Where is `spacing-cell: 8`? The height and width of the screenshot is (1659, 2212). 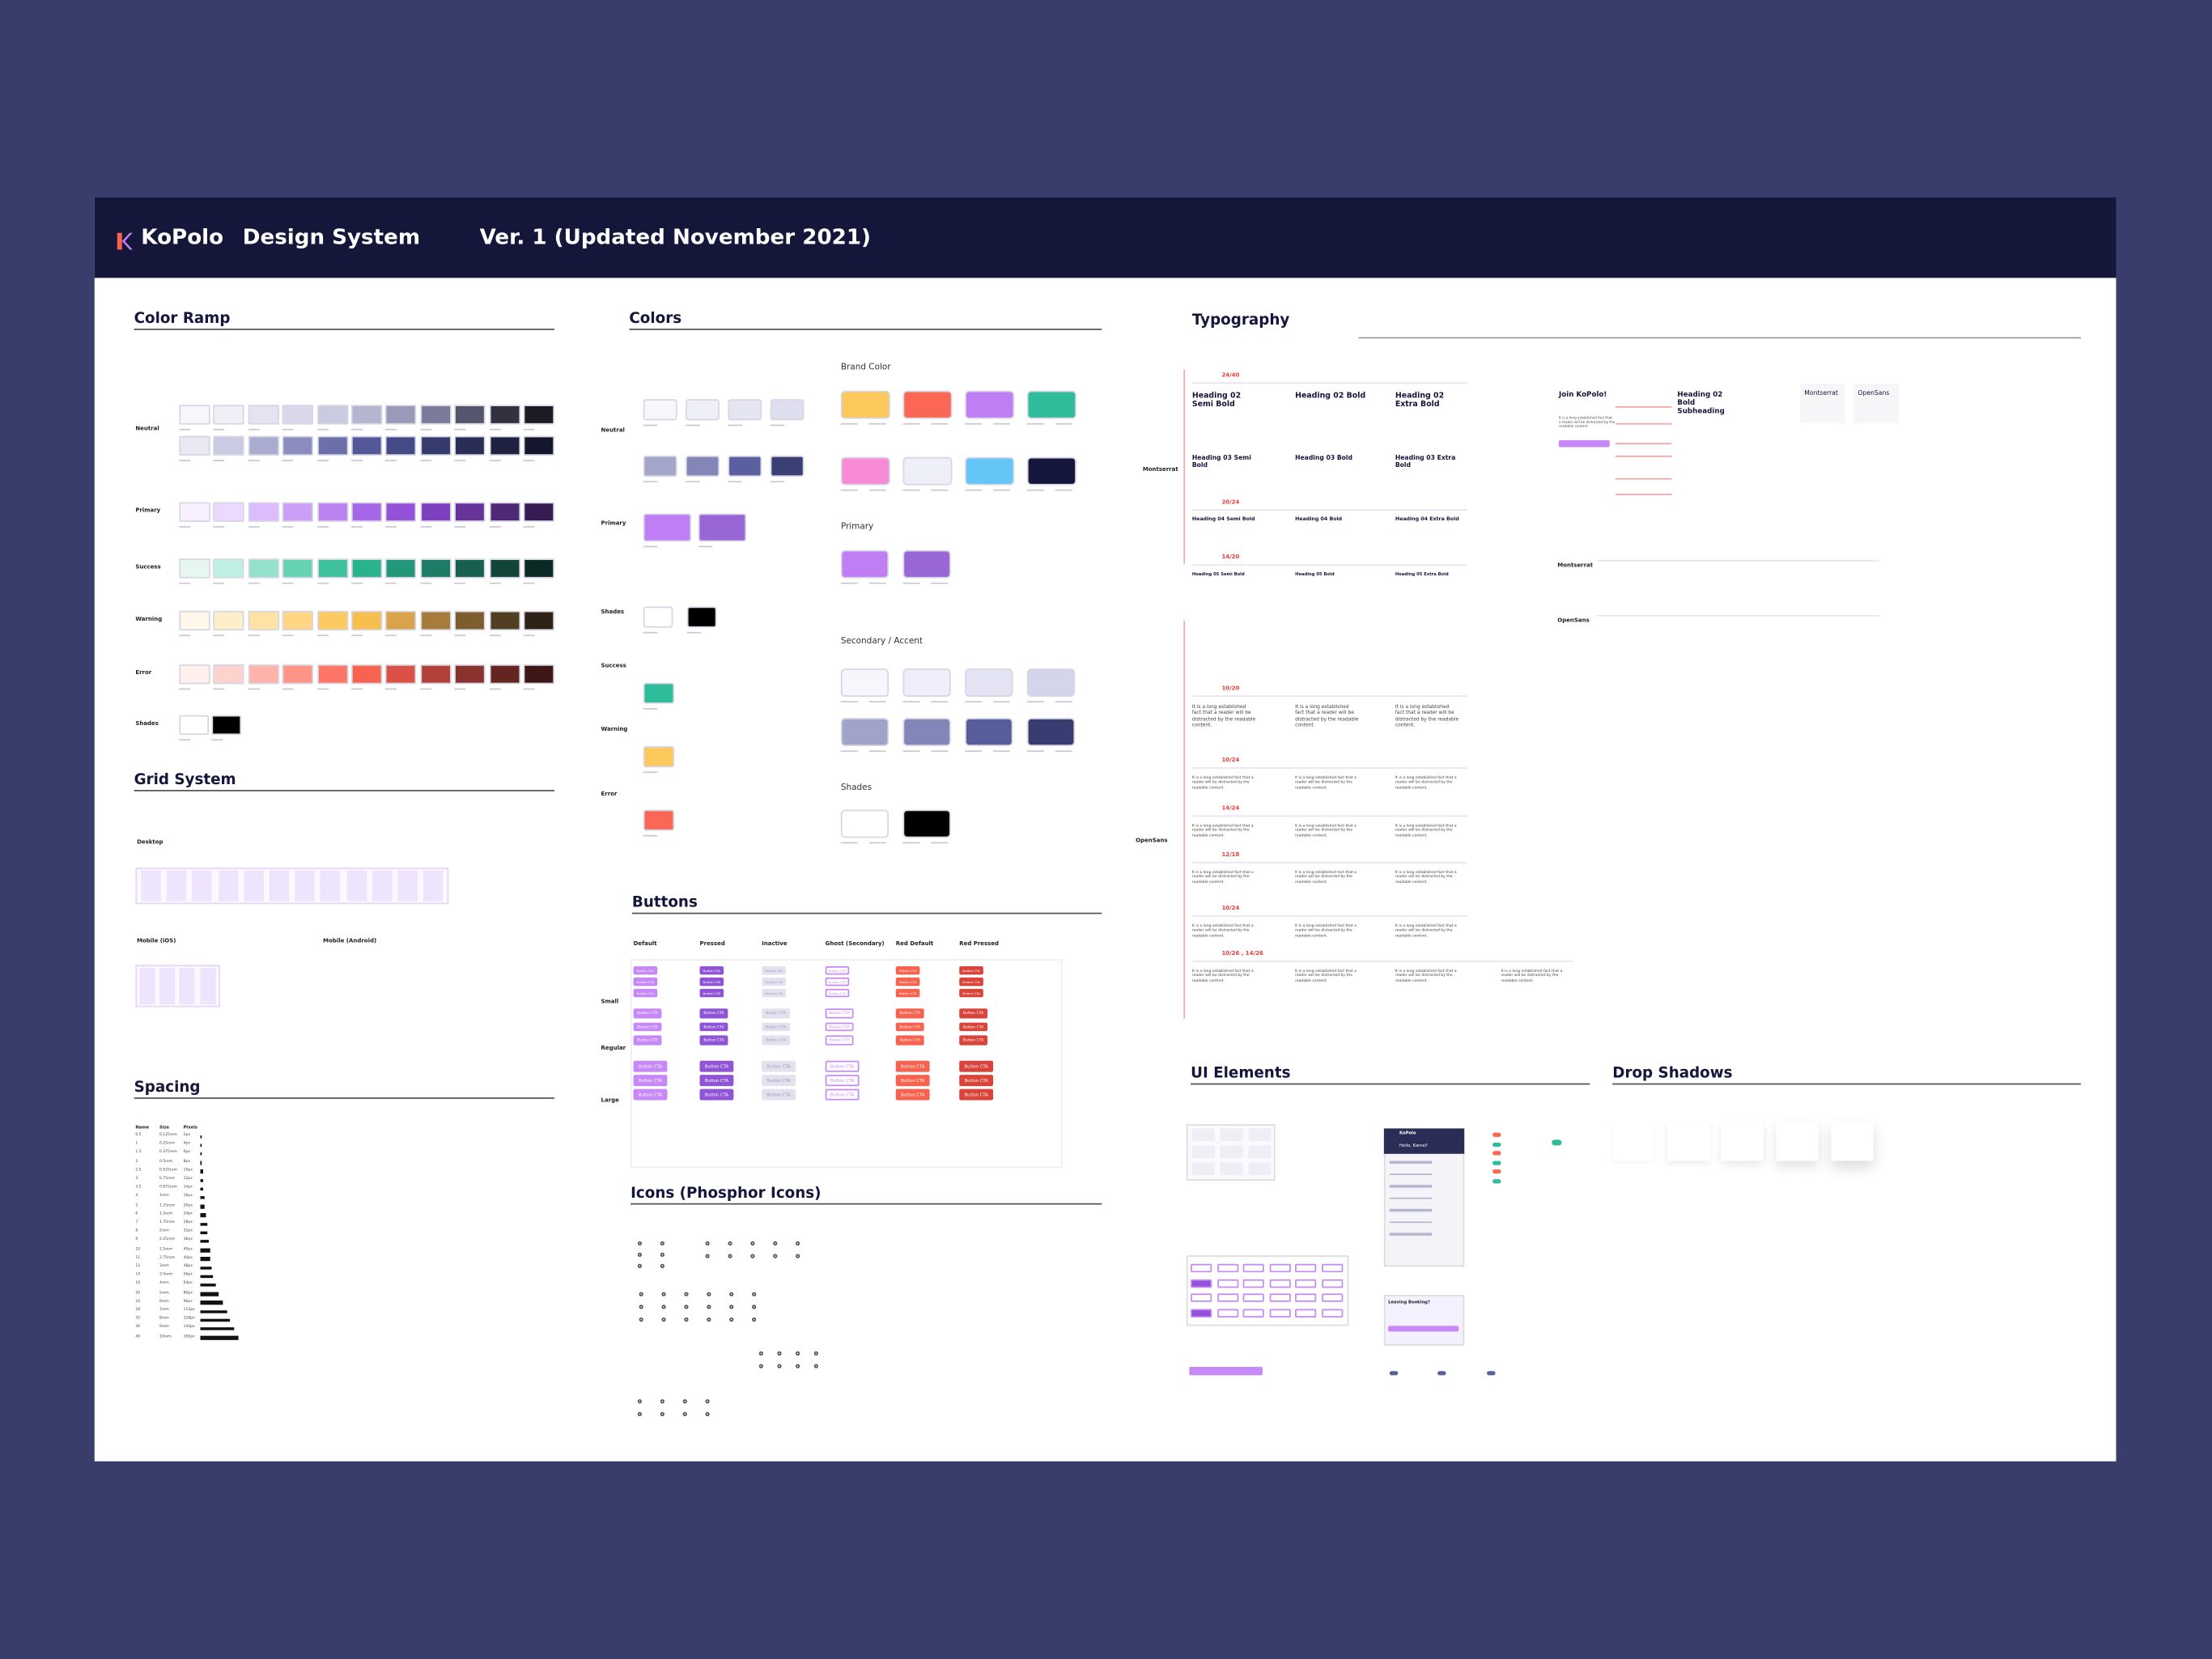
spacing-cell: 8 is located at coordinates (136, 1230).